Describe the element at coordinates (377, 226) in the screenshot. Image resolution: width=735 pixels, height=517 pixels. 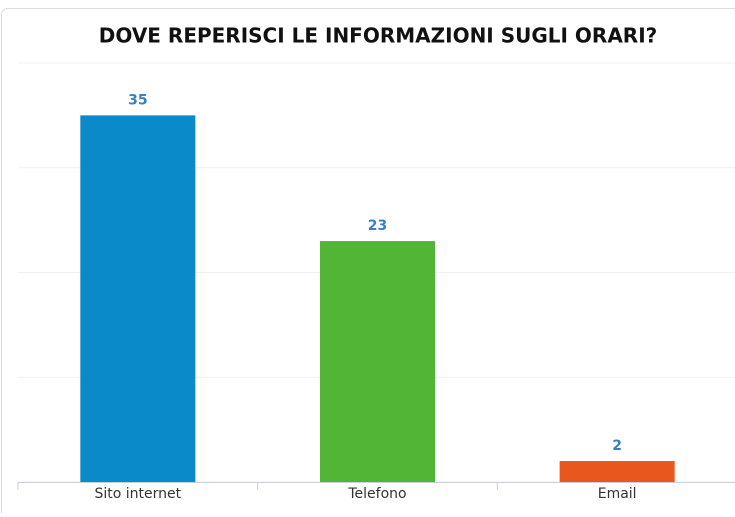
I see `value-label: 23` at that location.